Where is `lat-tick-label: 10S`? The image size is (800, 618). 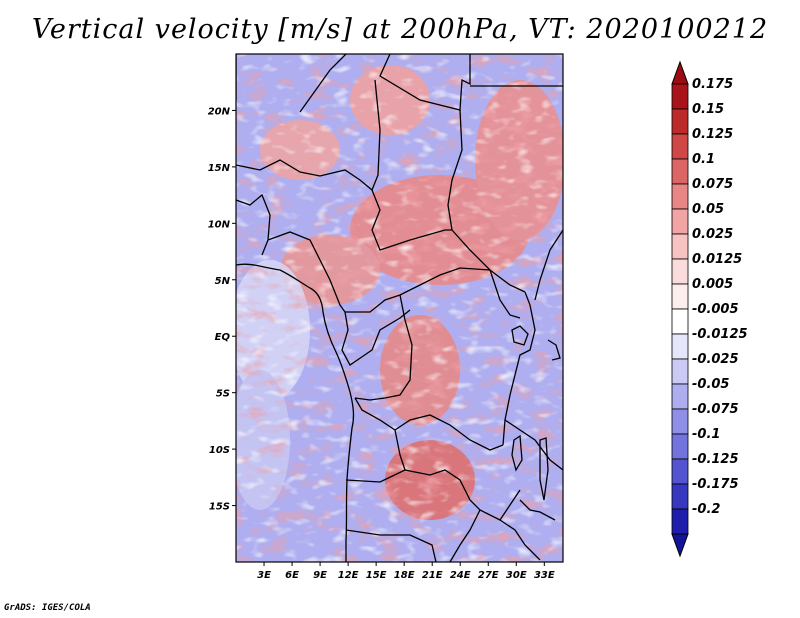
lat-tick-label: 10S is located at coordinates (219, 450).